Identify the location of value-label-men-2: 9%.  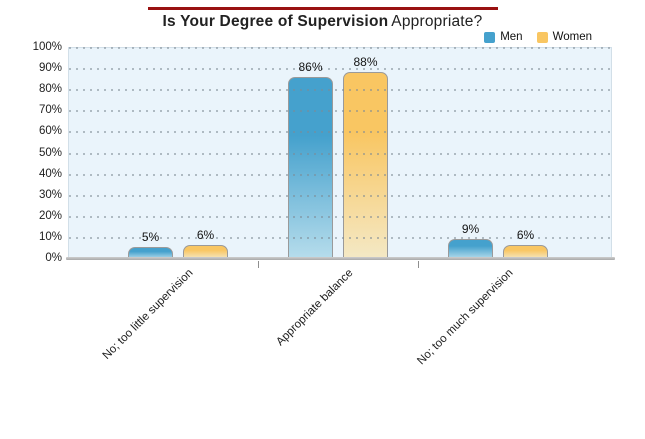
(470, 229).